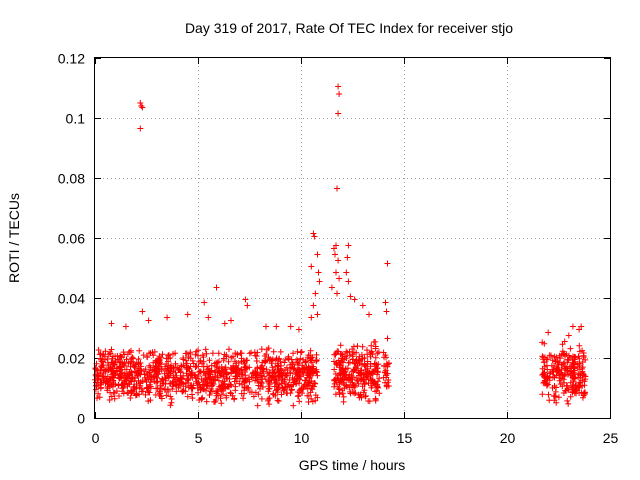 The height and width of the screenshot is (480, 640). What do you see at coordinates (14, 238) in the screenshot?
I see `y-axis-title: ROTI / TECUs` at bounding box center [14, 238].